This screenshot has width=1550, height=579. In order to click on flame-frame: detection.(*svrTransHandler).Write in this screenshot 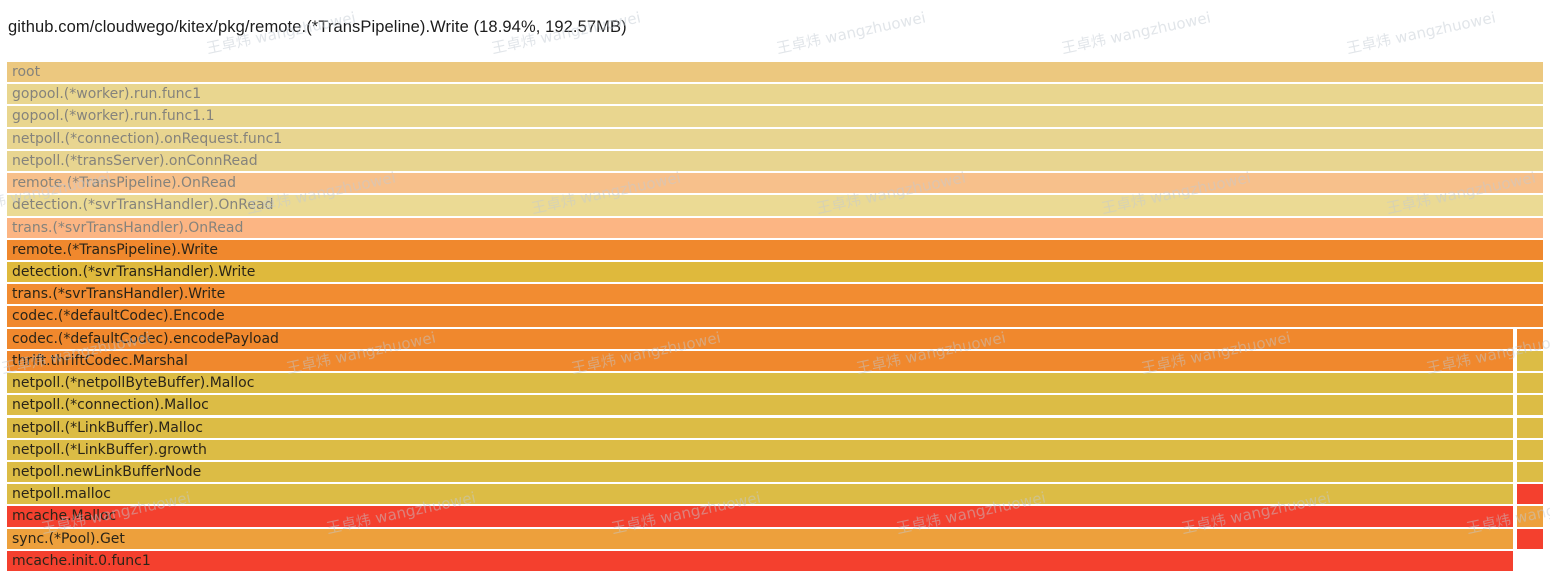, I will do `click(775, 272)`.